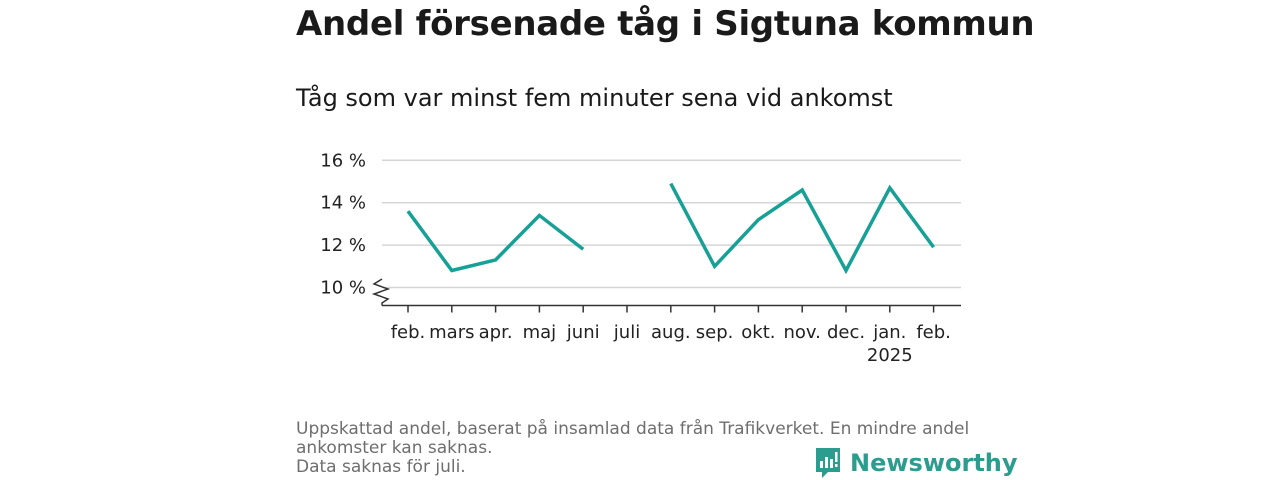  What do you see at coordinates (381, 467) in the screenshot?
I see `footnote-missing-data: Data saknas för juli.` at bounding box center [381, 467].